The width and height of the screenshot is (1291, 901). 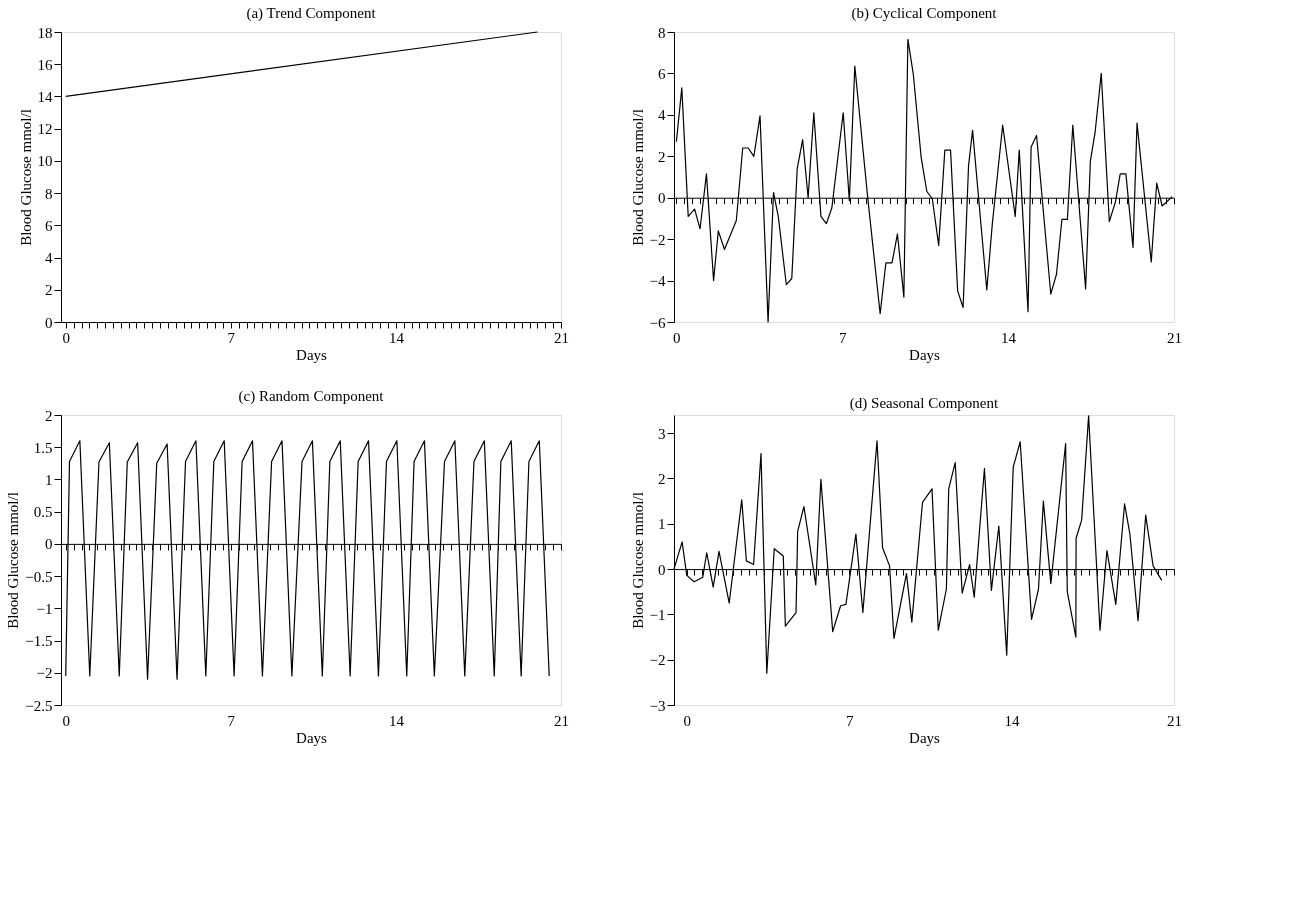 What do you see at coordinates (924, 403) in the screenshot?
I see `chart-title: (d) Seasonal Component` at bounding box center [924, 403].